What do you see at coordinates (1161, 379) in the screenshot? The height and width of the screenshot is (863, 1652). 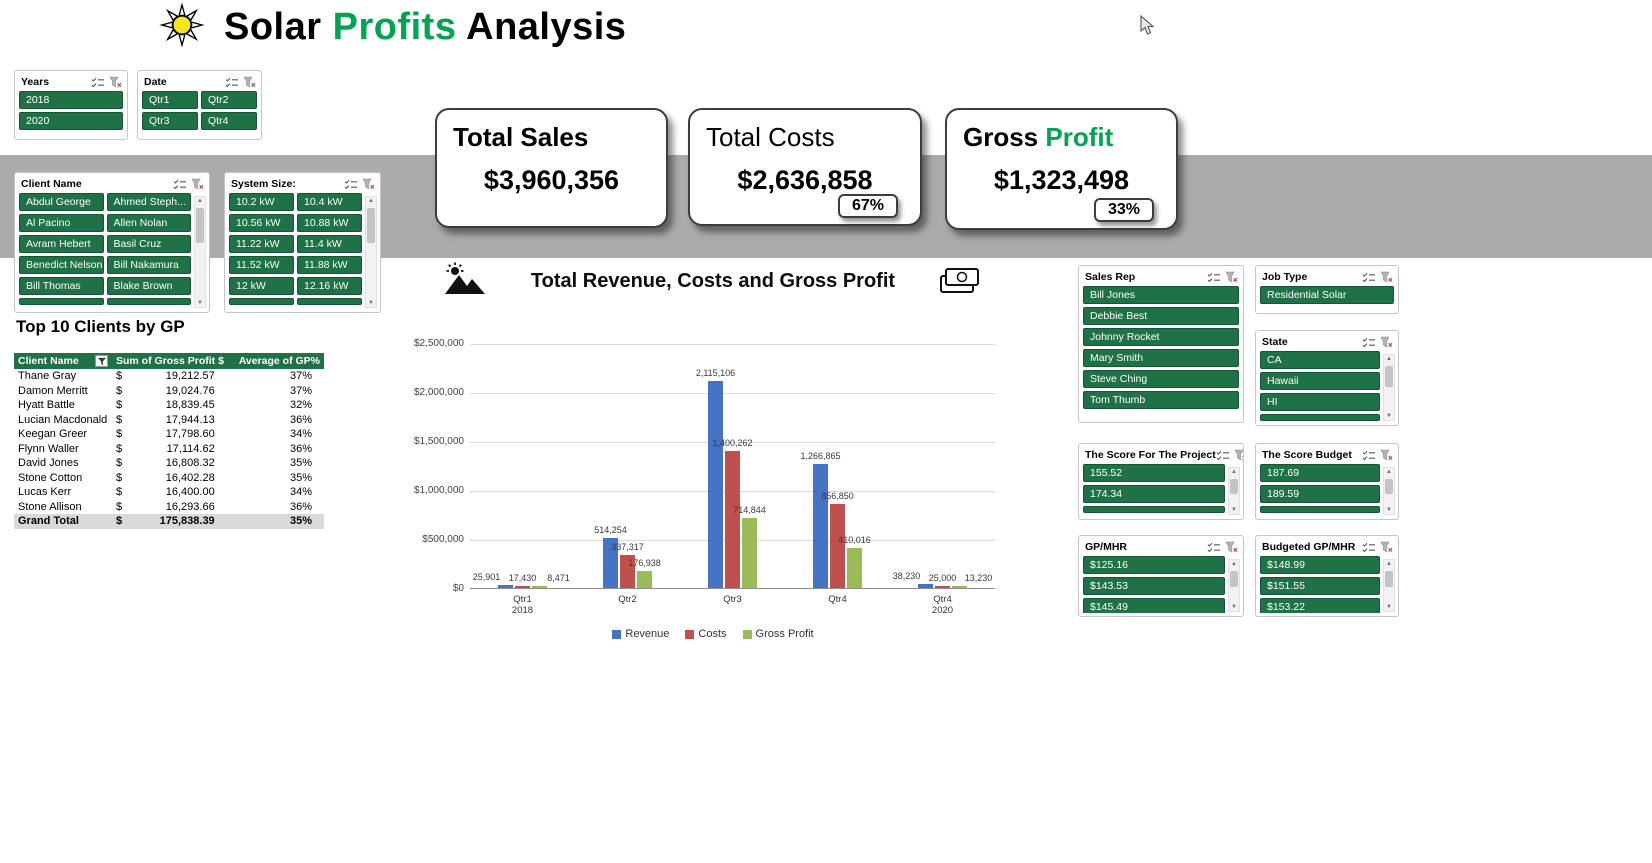 I see `slicer-item: Steve Ching` at bounding box center [1161, 379].